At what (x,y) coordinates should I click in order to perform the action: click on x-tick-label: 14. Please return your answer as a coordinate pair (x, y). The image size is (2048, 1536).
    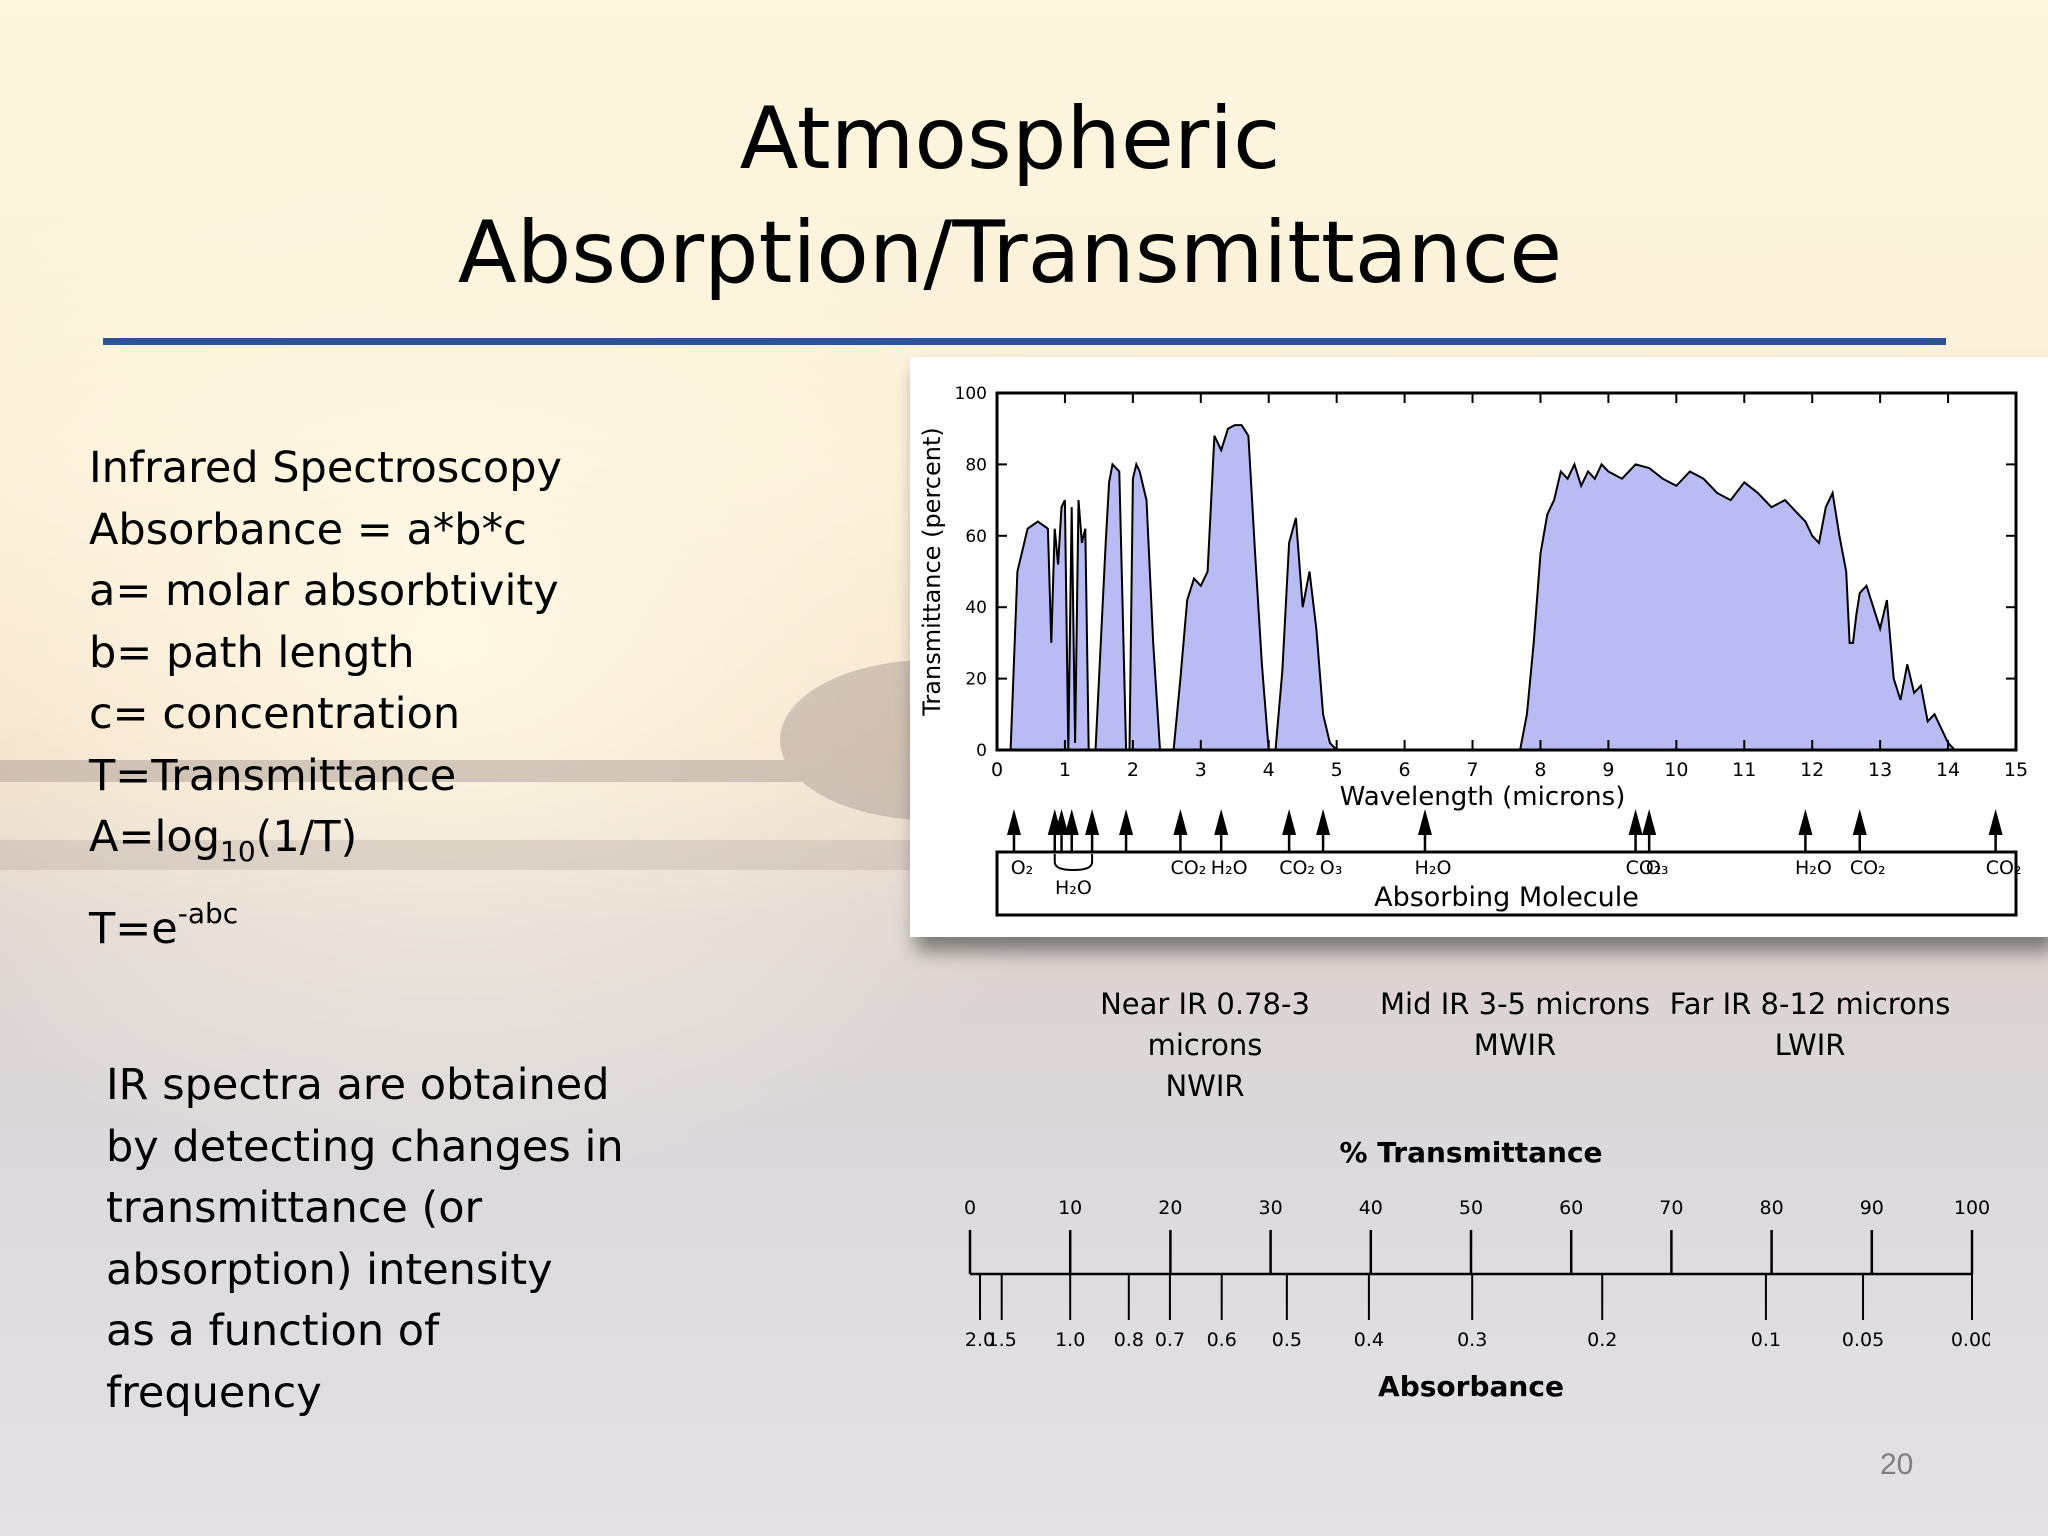
    Looking at the image, I should click on (1948, 770).